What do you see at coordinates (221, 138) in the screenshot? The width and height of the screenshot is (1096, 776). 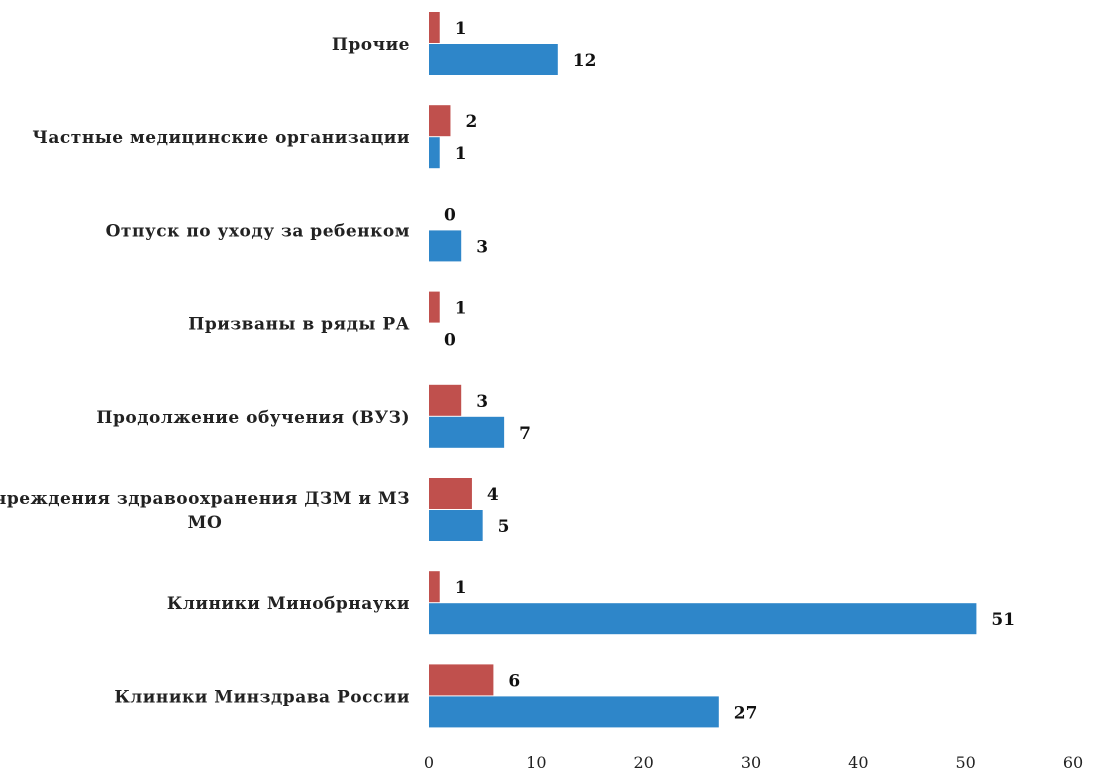 I see `category-label: Частные медицинские организации` at bounding box center [221, 138].